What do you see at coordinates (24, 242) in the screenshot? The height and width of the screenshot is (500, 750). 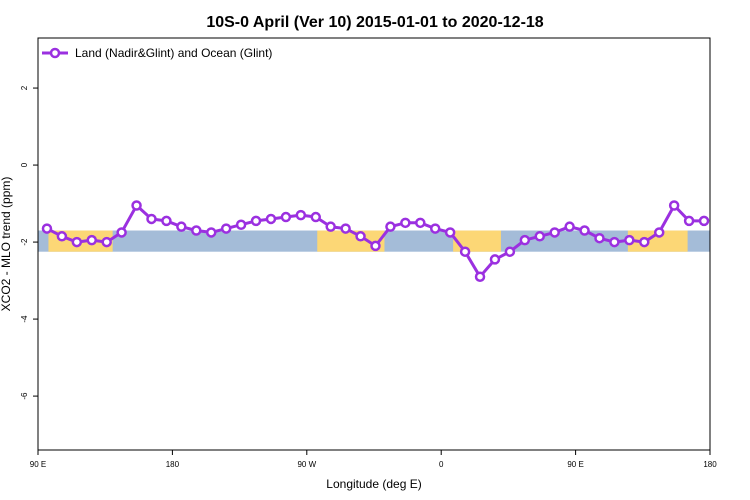 I see `y-tick-label: -2` at bounding box center [24, 242].